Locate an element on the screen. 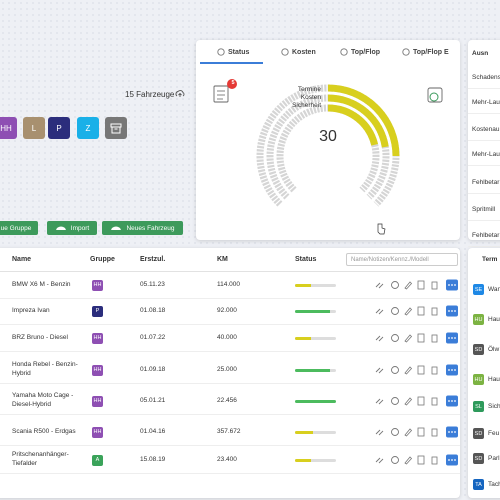  search-box: Name/Notizen/Kennz./Modell is located at coordinates (402, 259).